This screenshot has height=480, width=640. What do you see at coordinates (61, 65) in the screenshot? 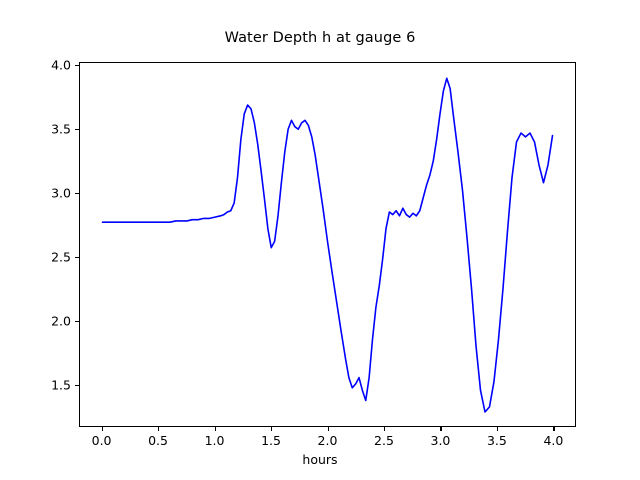
I see `y-tick-label: 4.0` at bounding box center [61, 65].